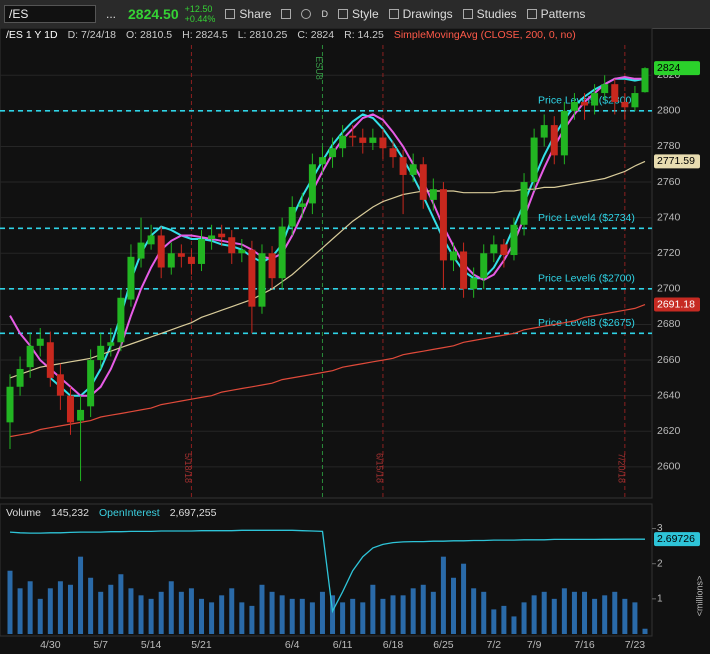 This screenshot has height=654, width=710. Describe the element at coordinates (635, 645) in the screenshot. I see `x-tick-label: 7/23` at that location.